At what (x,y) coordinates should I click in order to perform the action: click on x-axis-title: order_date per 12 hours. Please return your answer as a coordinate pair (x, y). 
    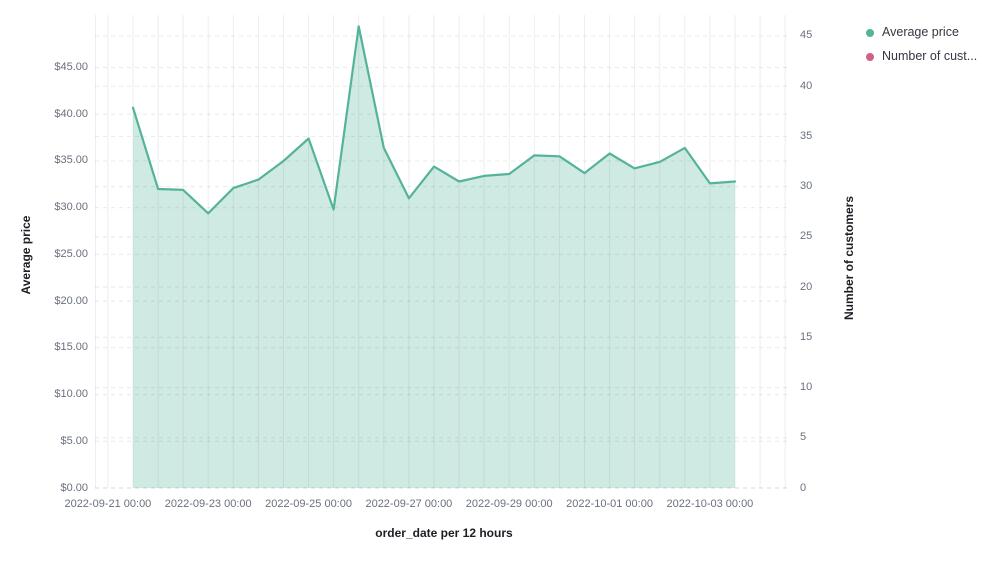
    Looking at the image, I should click on (444, 533).